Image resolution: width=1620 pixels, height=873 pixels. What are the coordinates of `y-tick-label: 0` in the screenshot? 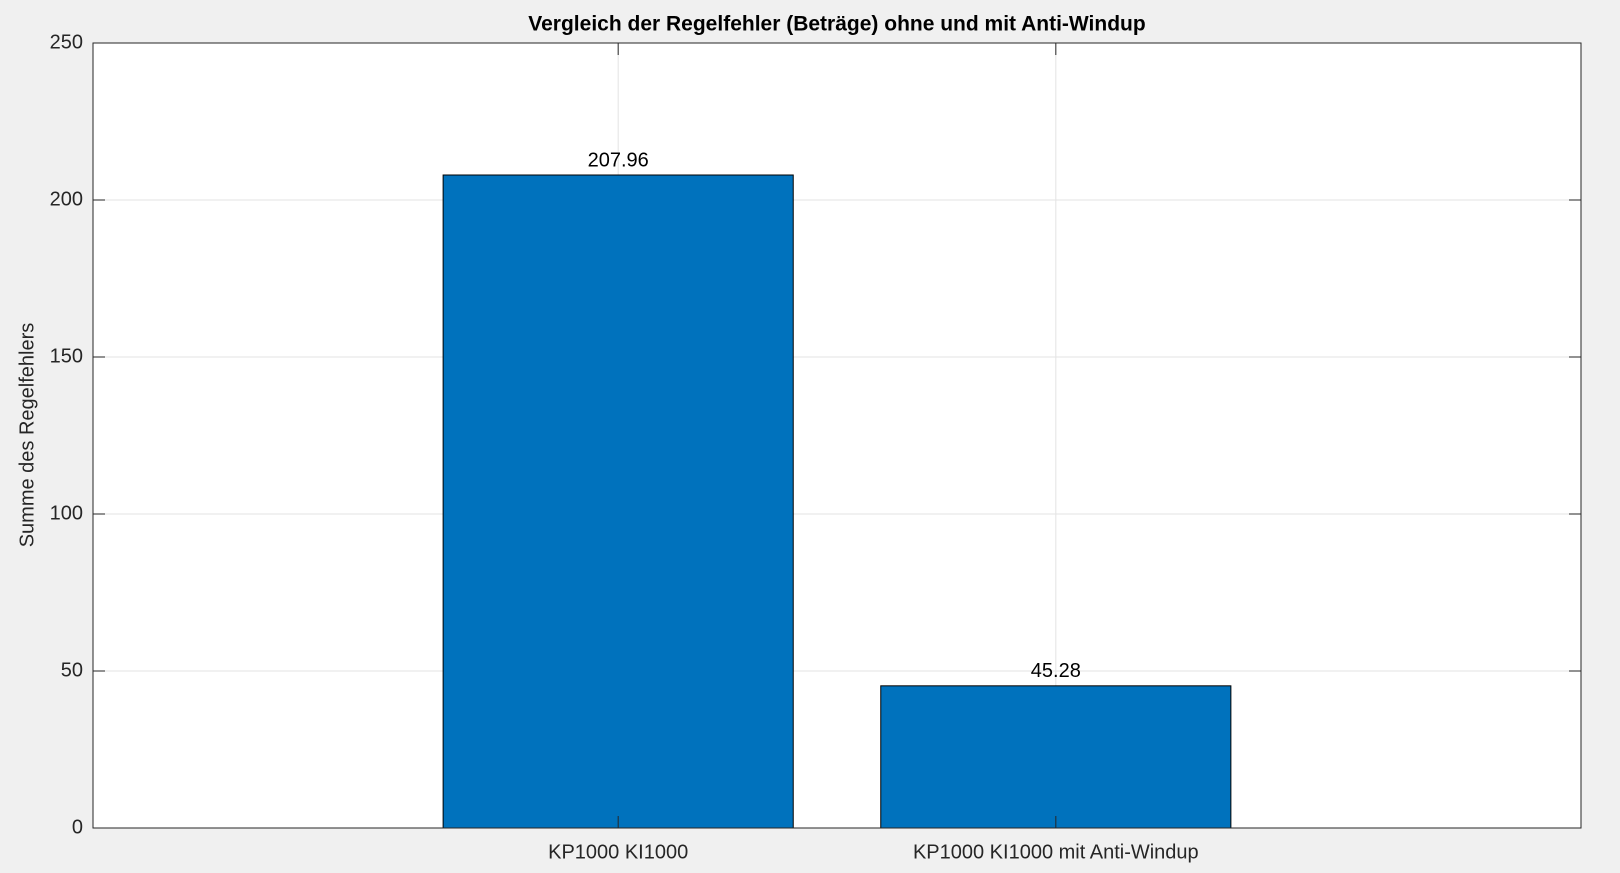 It's located at (77, 827).